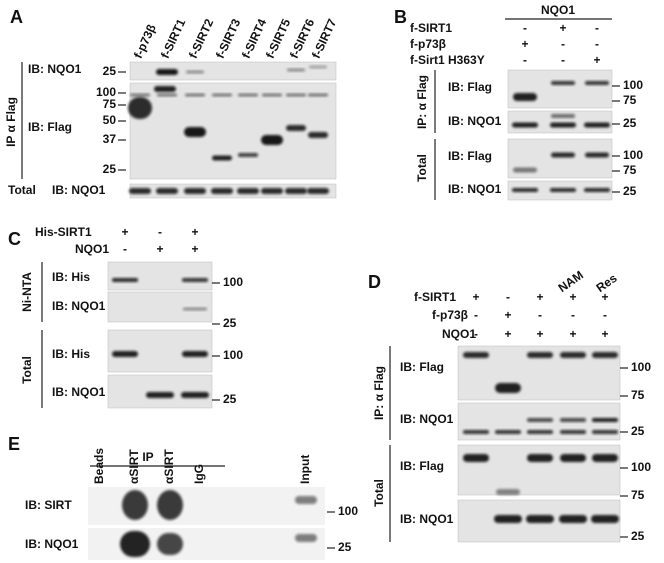  What do you see at coordinates (447, 60) in the screenshot?
I see `condition-label: f-Sirt1 H363Y` at bounding box center [447, 60].